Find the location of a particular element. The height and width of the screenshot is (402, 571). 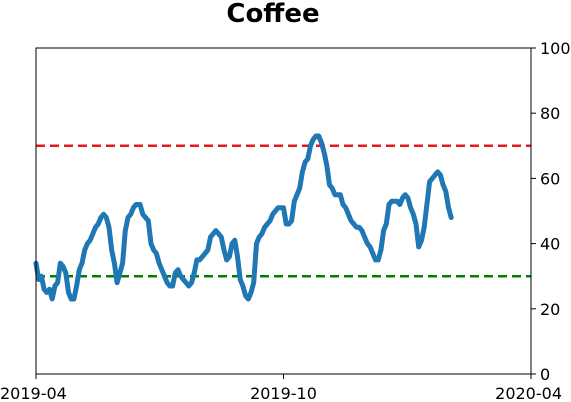

y-tick-label: 60 is located at coordinates (550, 178).